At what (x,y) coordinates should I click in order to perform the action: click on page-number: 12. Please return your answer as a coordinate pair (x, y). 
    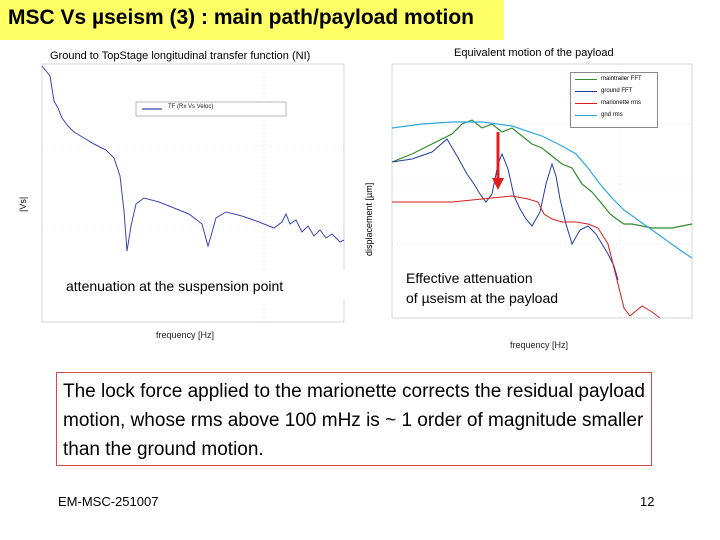
    Looking at the image, I should click on (647, 501).